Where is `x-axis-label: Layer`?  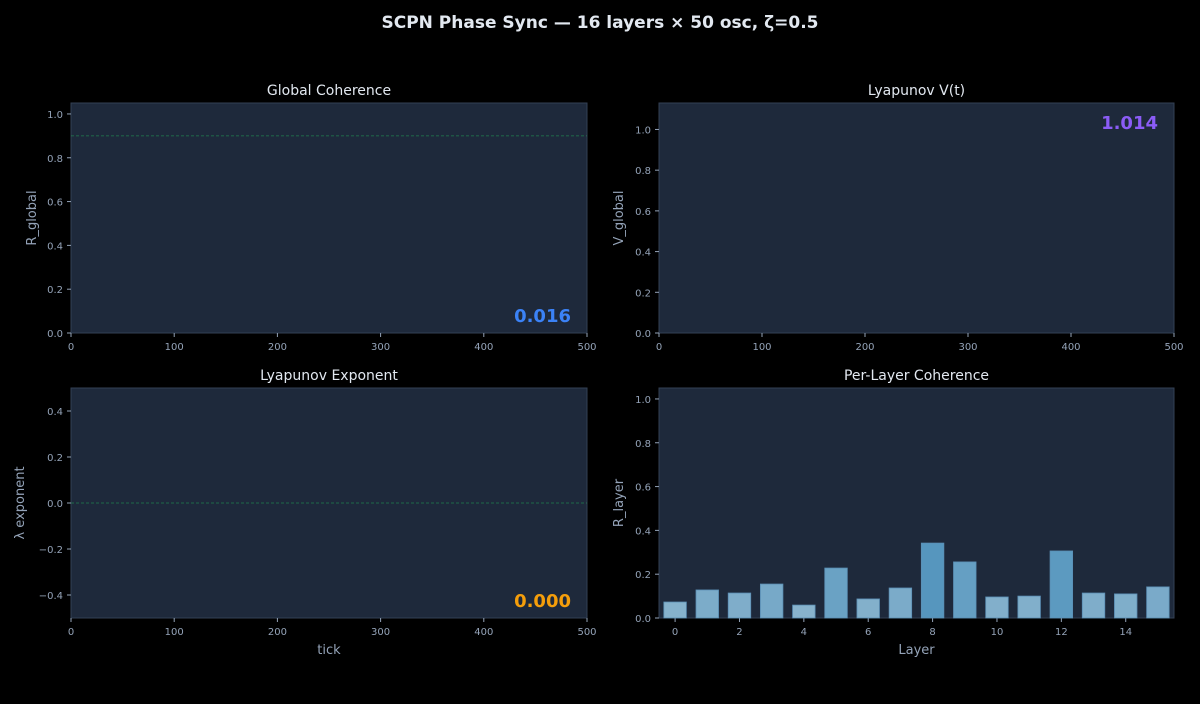
x-axis-label: Layer is located at coordinates (916, 650).